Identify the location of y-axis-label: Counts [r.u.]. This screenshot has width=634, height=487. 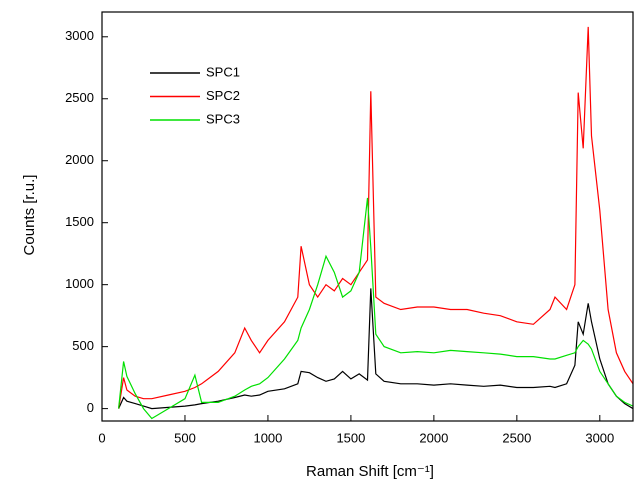
(29, 215).